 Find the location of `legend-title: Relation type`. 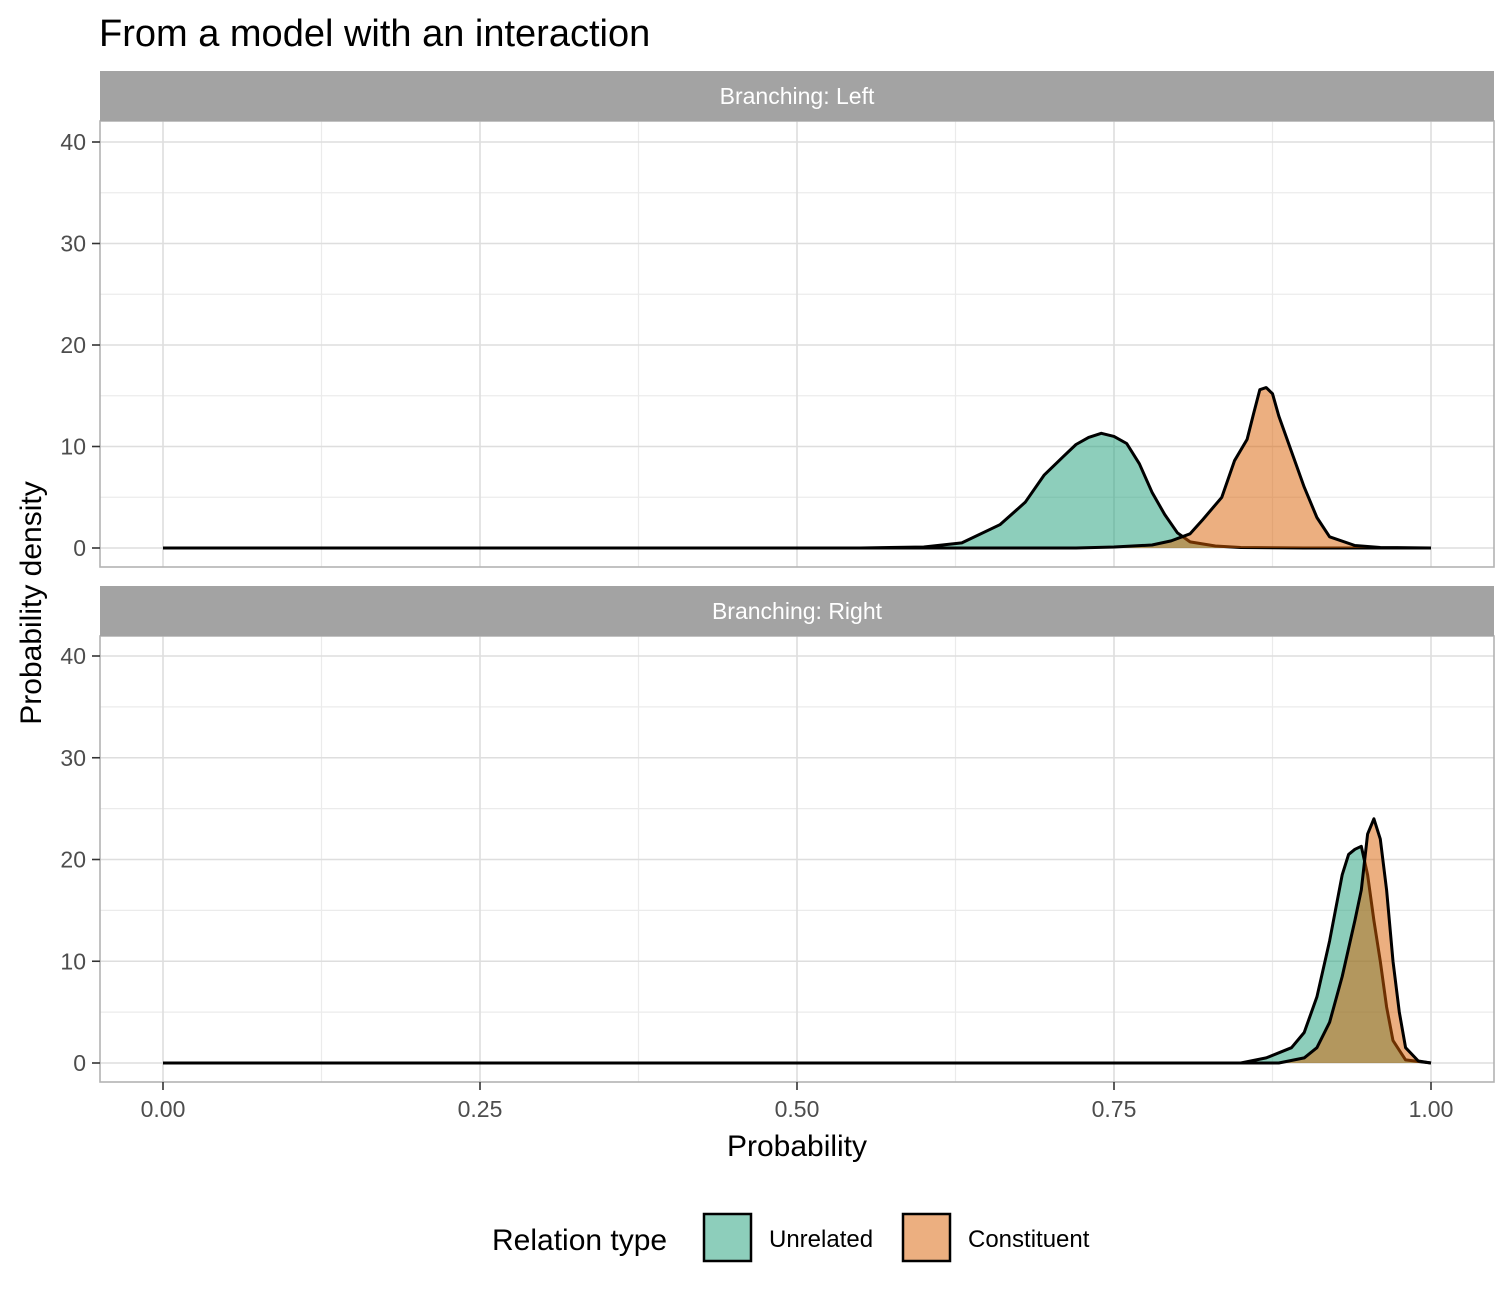

legend-title: Relation type is located at coordinates (579, 1240).